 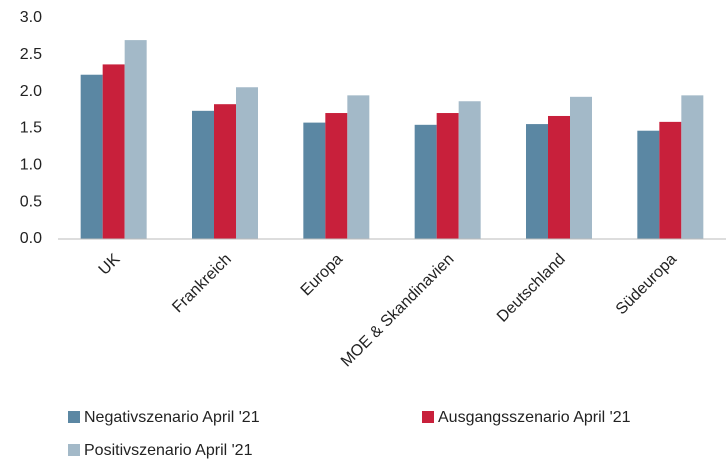 I want to click on x-tick-label: Deutschland, so click(x=531, y=288).